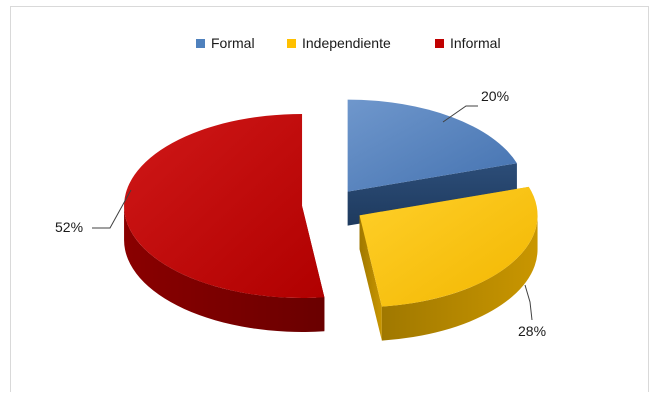  Describe the element at coordinates (495, 96) in the screenshot. I see `data-label-formal: 20%` at that location.